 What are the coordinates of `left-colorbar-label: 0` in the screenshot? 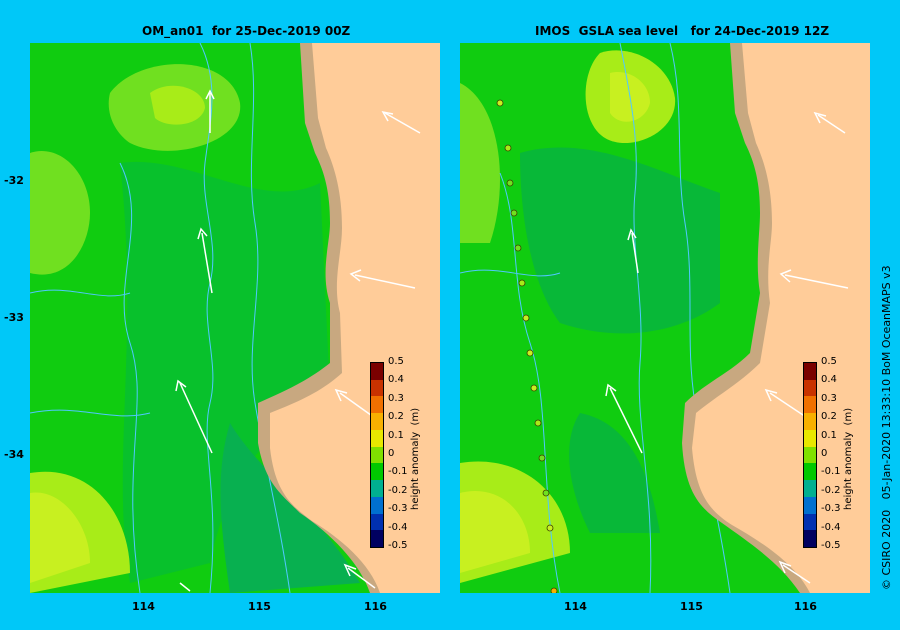 It's located at (391, 453).